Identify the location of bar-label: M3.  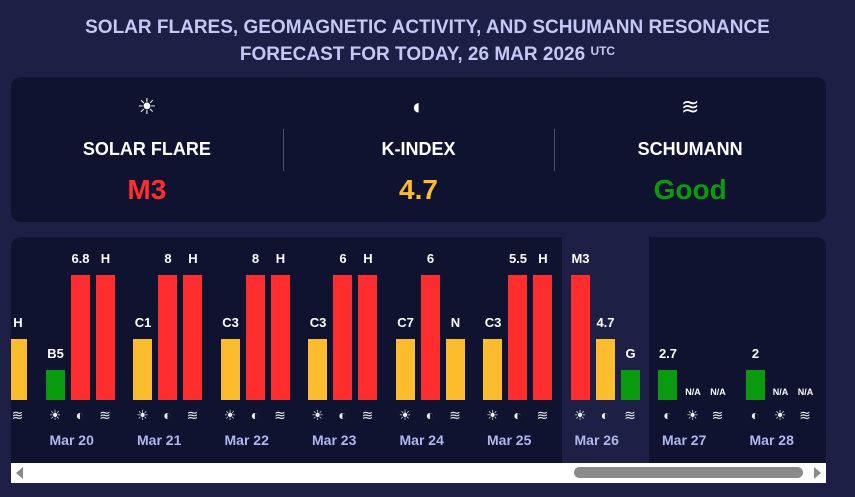
(580, 258).